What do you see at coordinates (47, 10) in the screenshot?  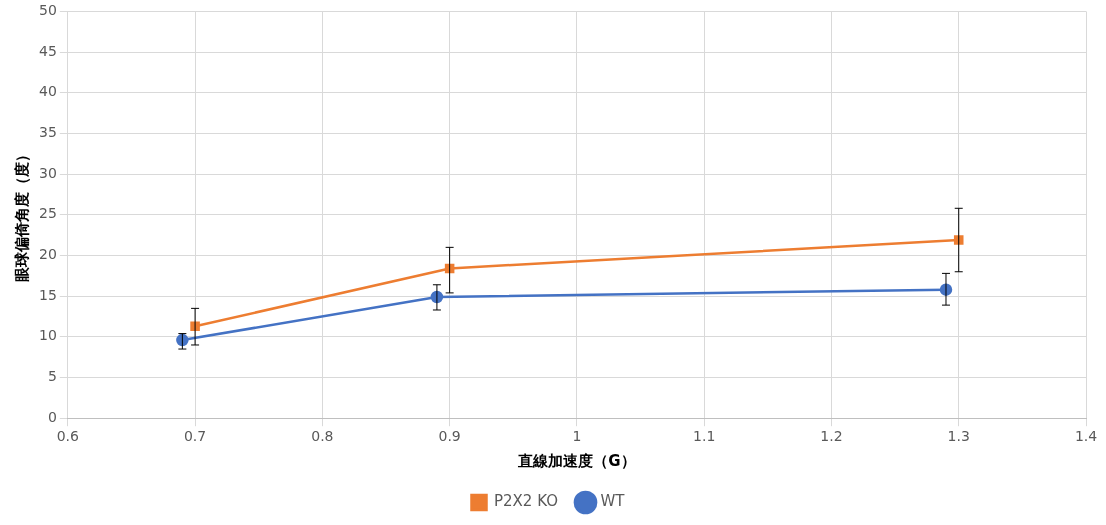 I see `y-tick-label: 50` at bounding box center [47, 10].